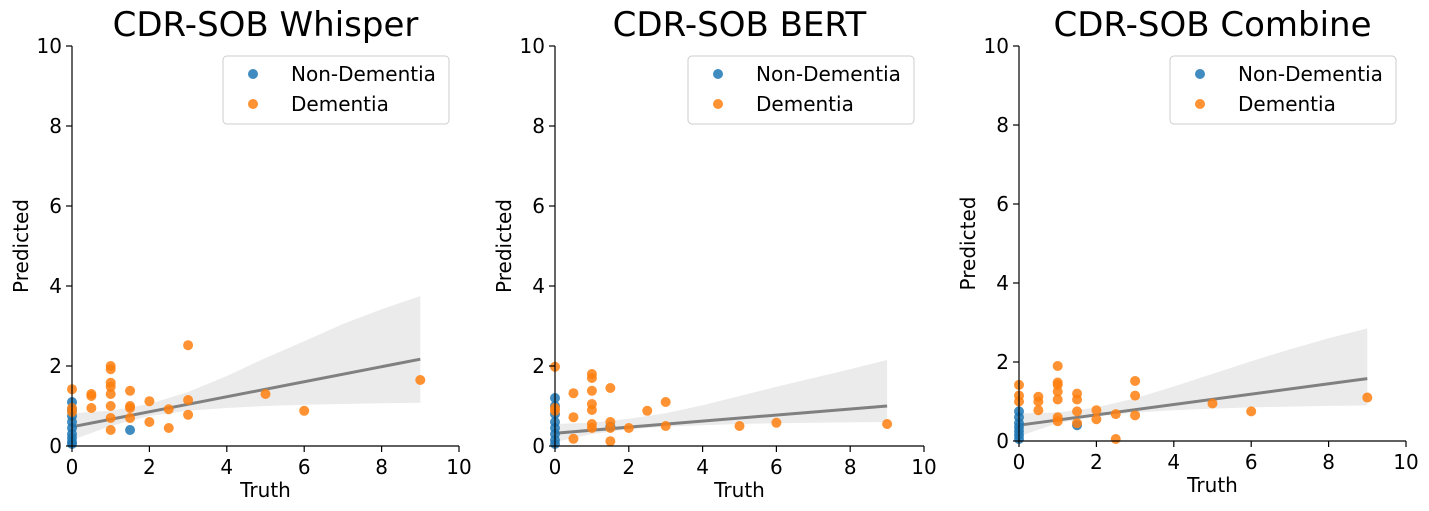  I want to click on legend-marker-dementia, so click(718, 104).